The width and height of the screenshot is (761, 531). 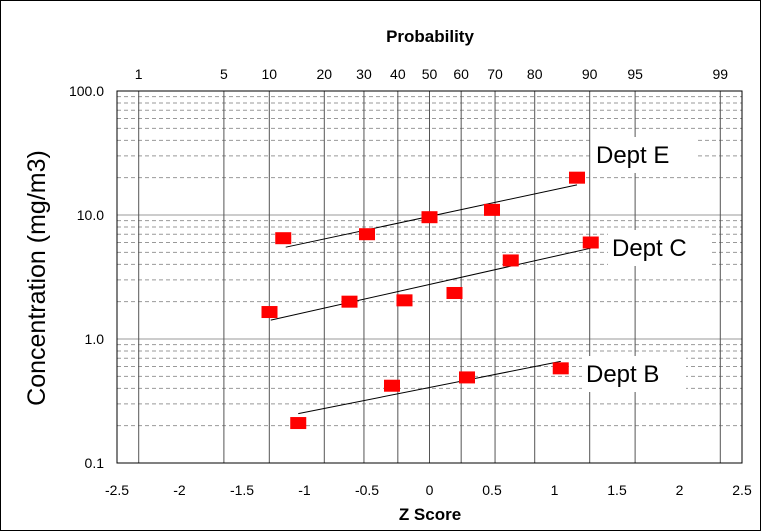 What do you see at coordinates (325, 74) in the screenshot?
I see `probability-tick-label: 20` at bounding box center [325, 74].